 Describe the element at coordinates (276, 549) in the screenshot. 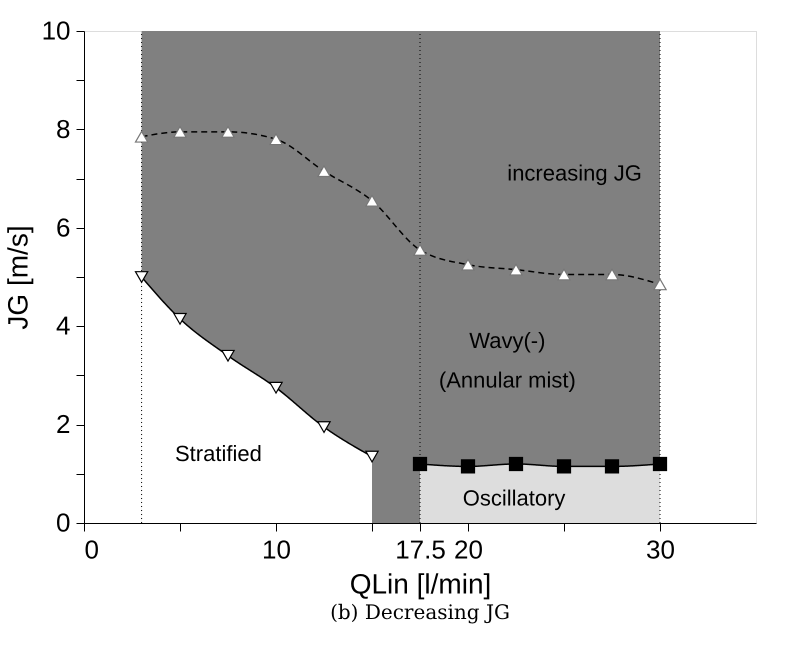

I see `x-tick-label: 10` at that location.